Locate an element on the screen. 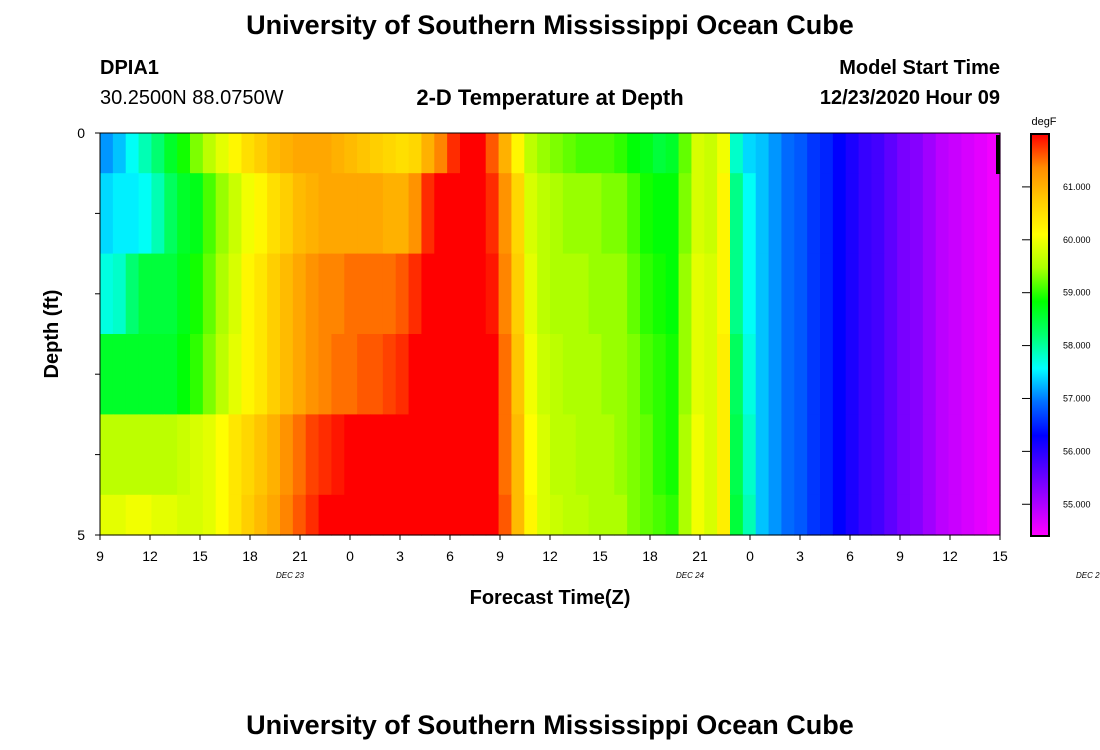  x-tick-label: 0 is located at coordinates (750, 556).